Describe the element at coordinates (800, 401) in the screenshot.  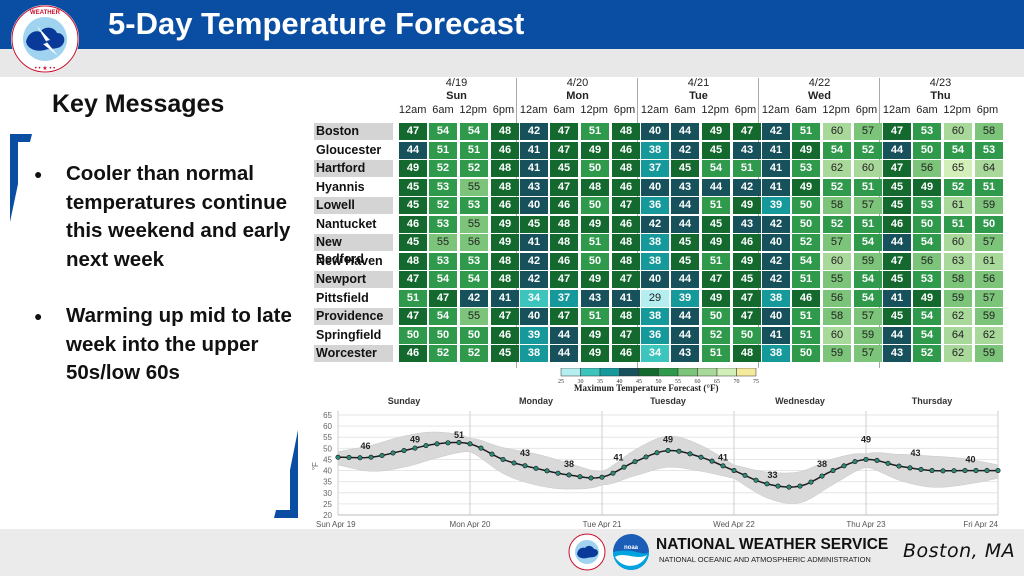
I see `x-day-label: Wednesday` at that location.